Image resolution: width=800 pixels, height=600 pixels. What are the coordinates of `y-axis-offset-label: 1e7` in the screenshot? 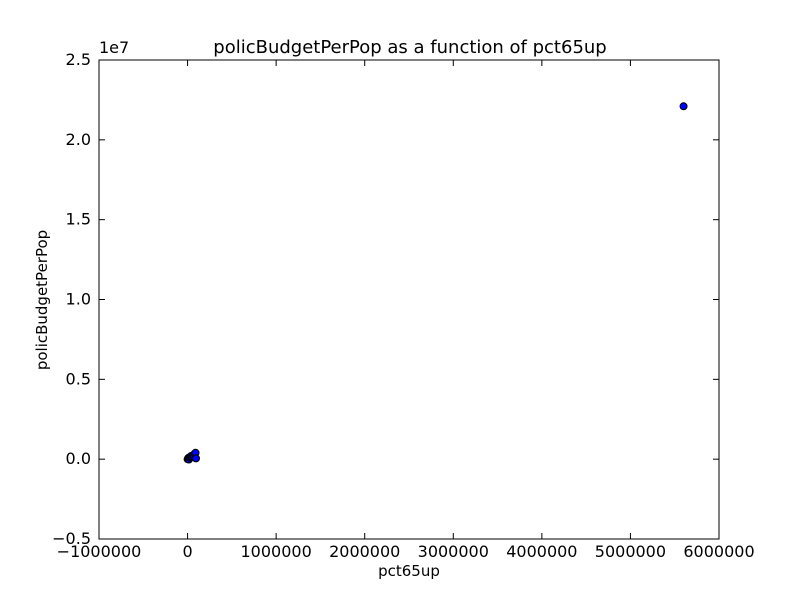 It's located at (114, 47).